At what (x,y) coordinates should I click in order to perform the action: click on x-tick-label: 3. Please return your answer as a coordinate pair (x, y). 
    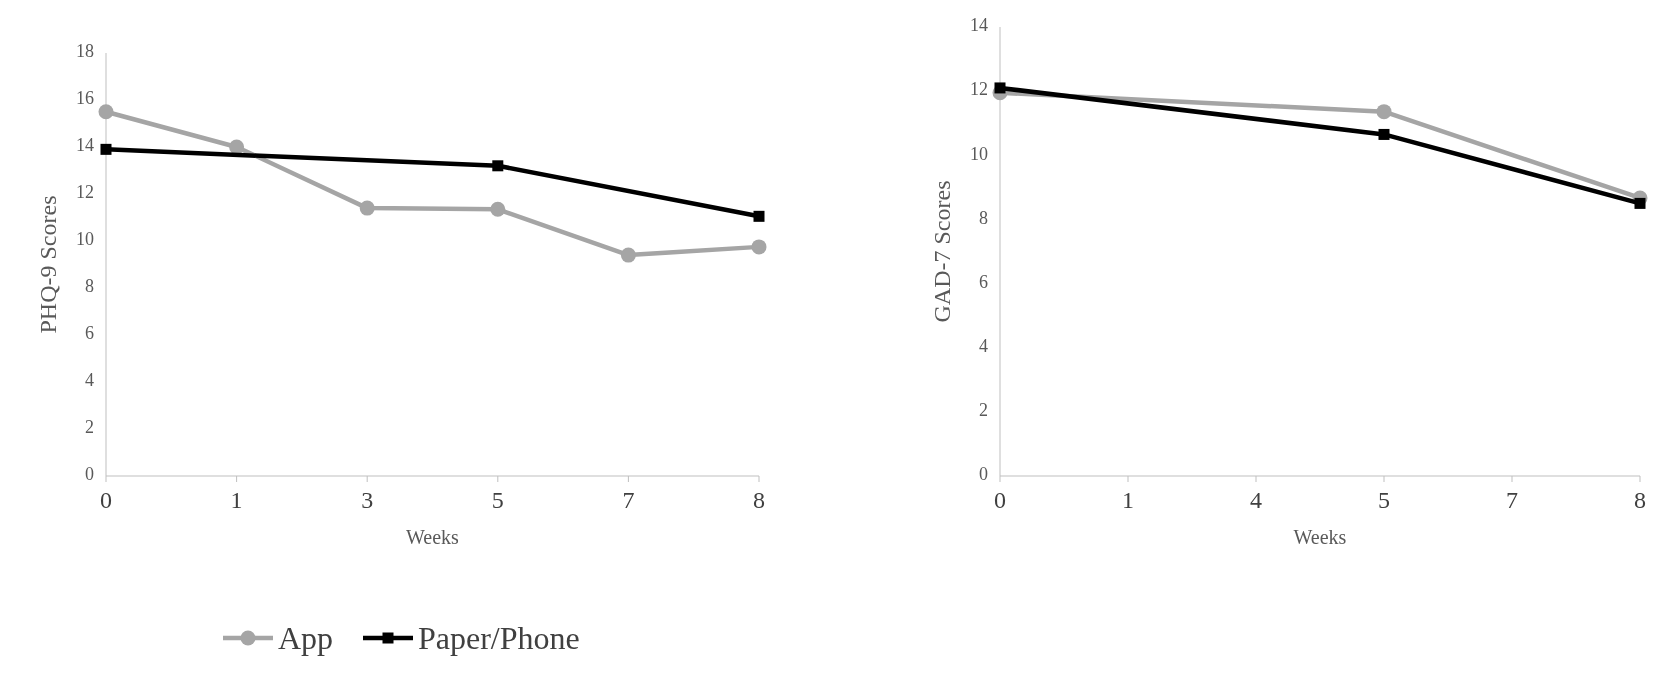
    Looking at the image, I should click on (367, 500).